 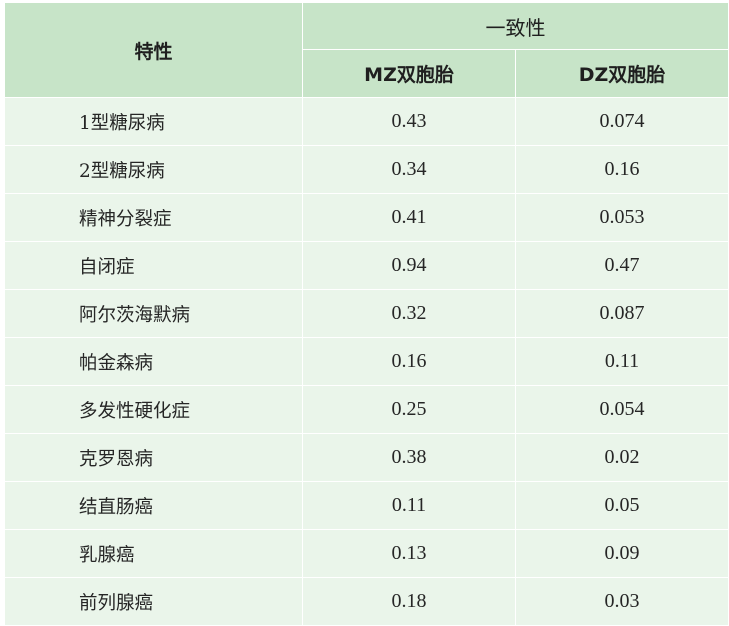 I want to click on row-trait: 精神分裂症, so click(x=153, y=217).